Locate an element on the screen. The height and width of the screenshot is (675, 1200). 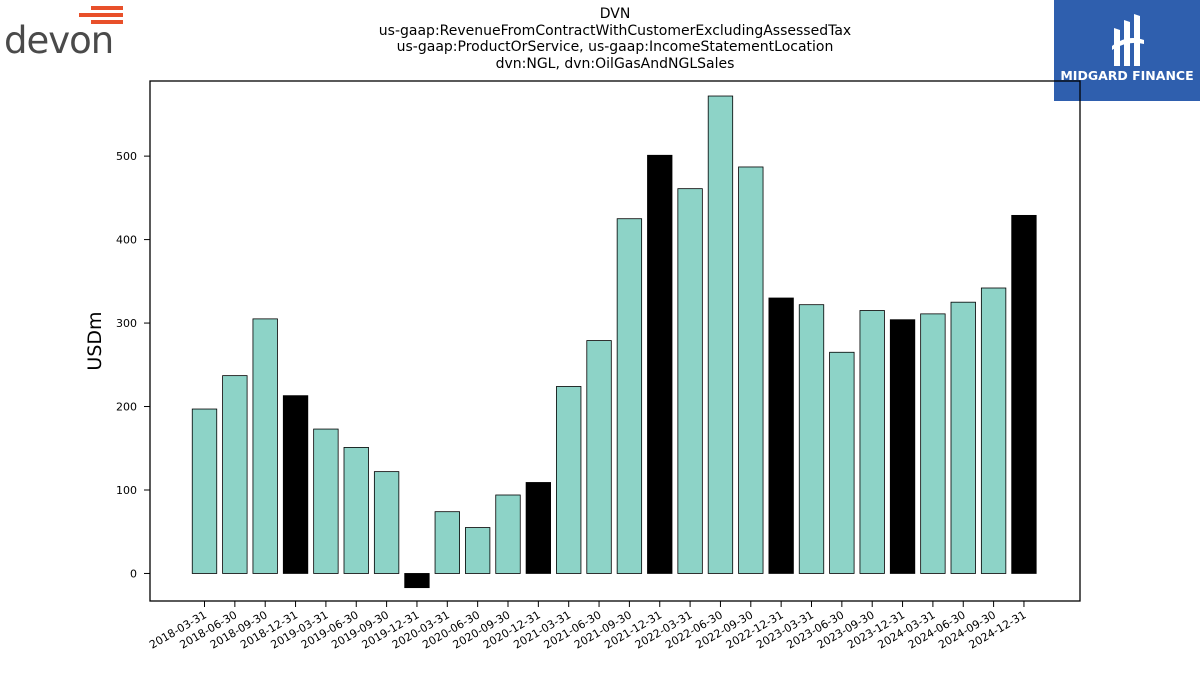
chart-title-line: DVN is located at coordinates (615, 14).